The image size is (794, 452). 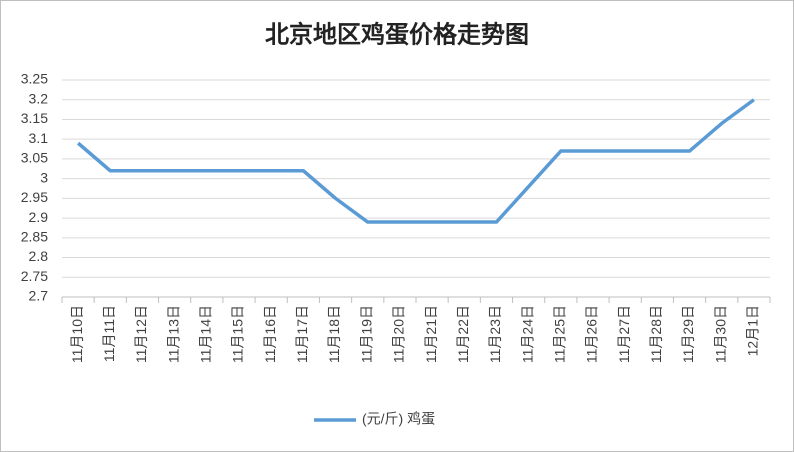 What do you see at coordinates (753, 330) in the screenshot?
I see `x-tick-label: 12月1日` at bounding box center [753, 330].